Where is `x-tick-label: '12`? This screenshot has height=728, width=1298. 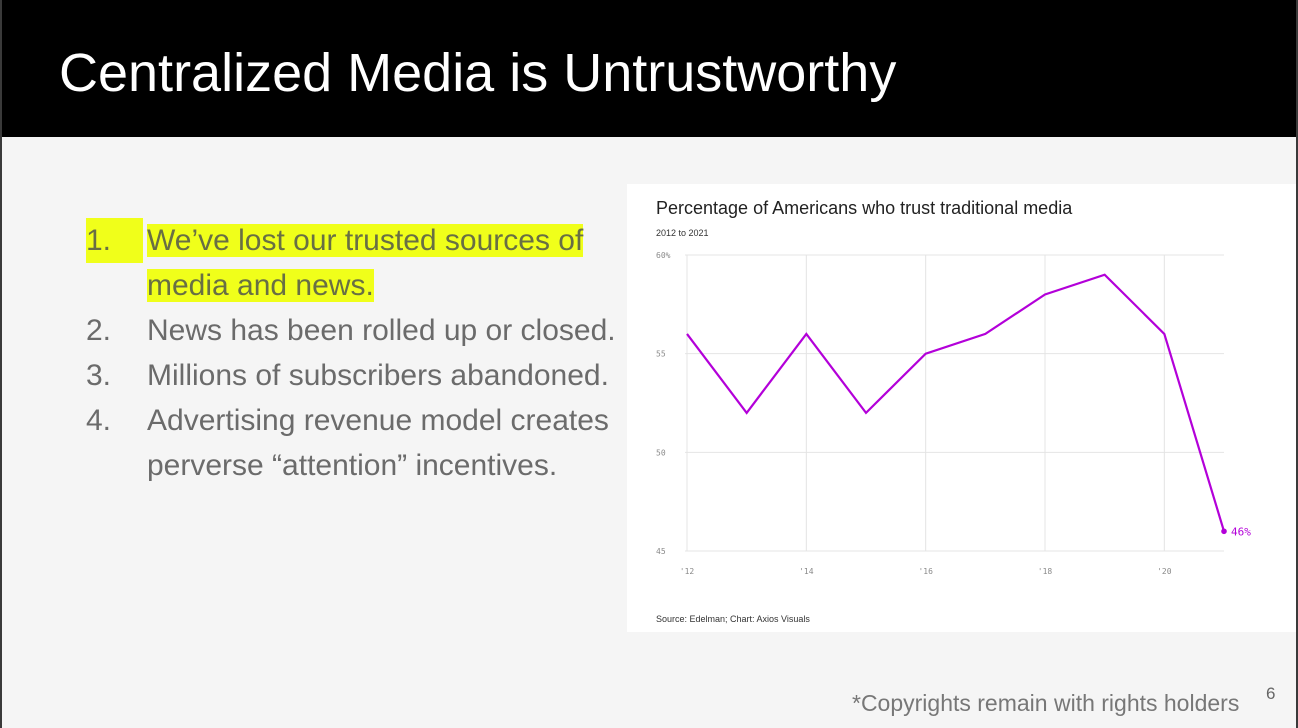 x-tick-label: '12 is located at coordinates (687, 571).